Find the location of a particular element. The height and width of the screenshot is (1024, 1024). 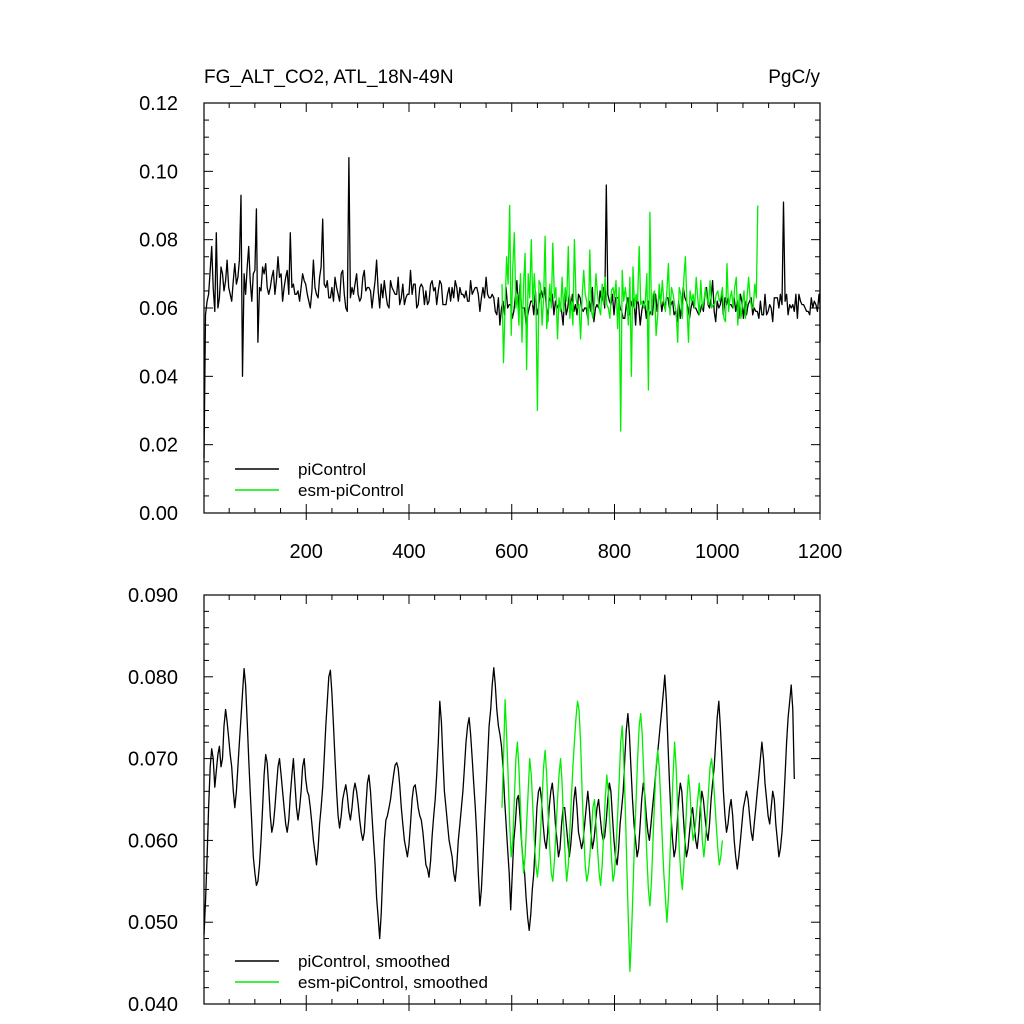

y-tick-label: 0.04 is located at coordinates (158, 377).